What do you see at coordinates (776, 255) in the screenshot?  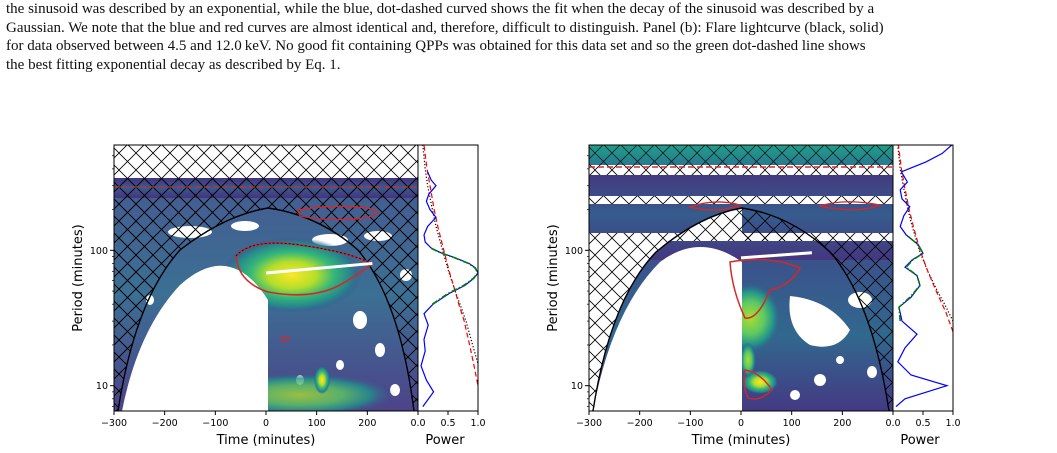 I see `panel-b-ridge-line` at bounding box center [776, 255].